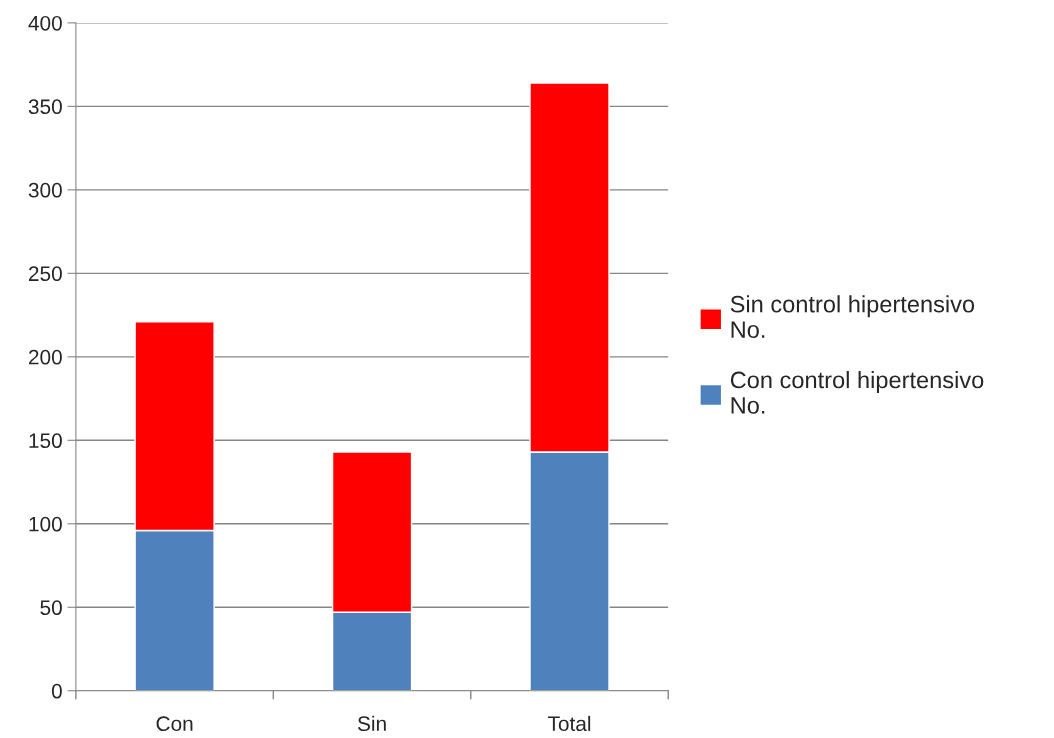 Image resolution: width=1054 pixels, height=738 pixels. I want to click on y-tick-label: 250, so click(45, 274).